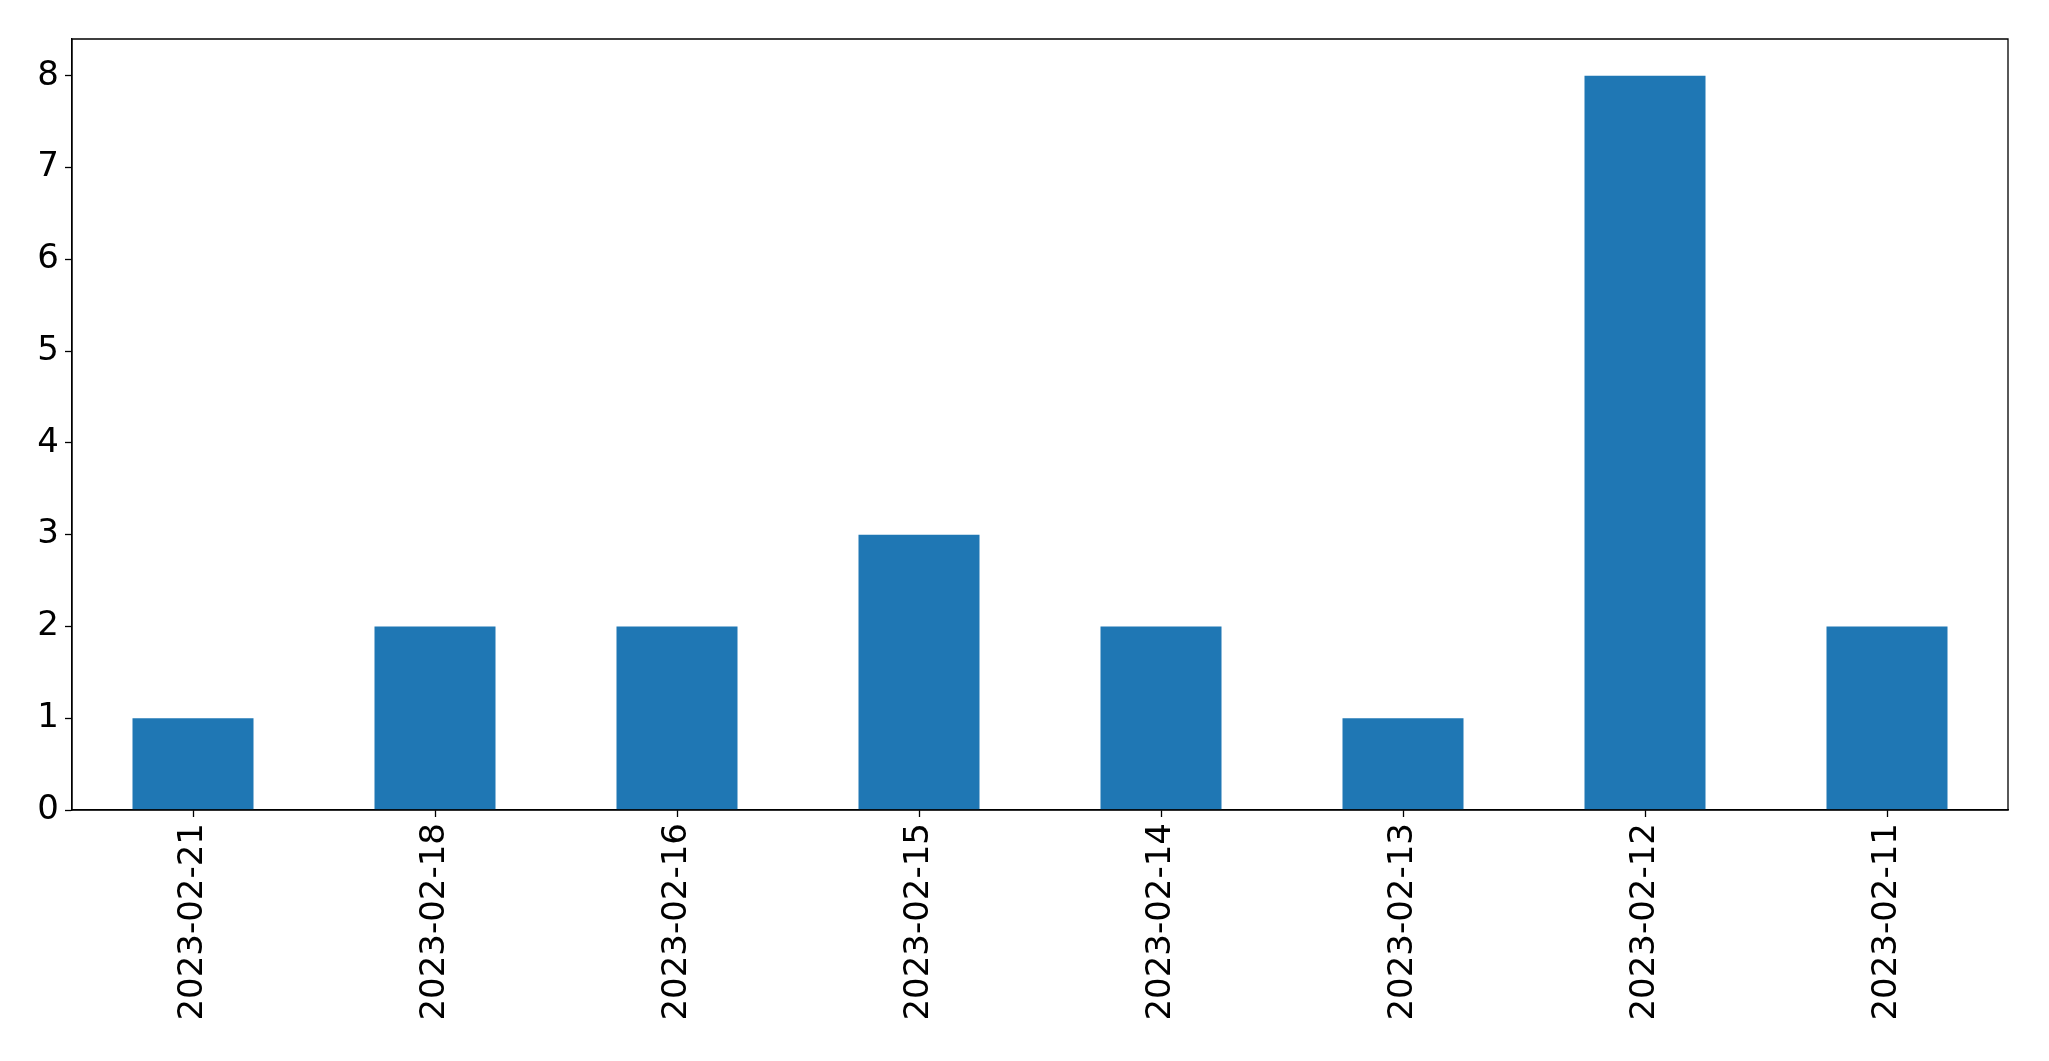 This screenshot has height=1061, width=2049. I want to click on y-tick-label: 0, so click(48, 806).